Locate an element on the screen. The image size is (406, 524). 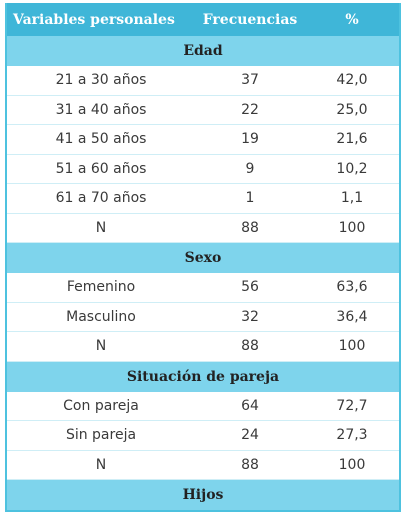
table-header: Variables personales Frecuencias % is located at coordinates (203, 19).